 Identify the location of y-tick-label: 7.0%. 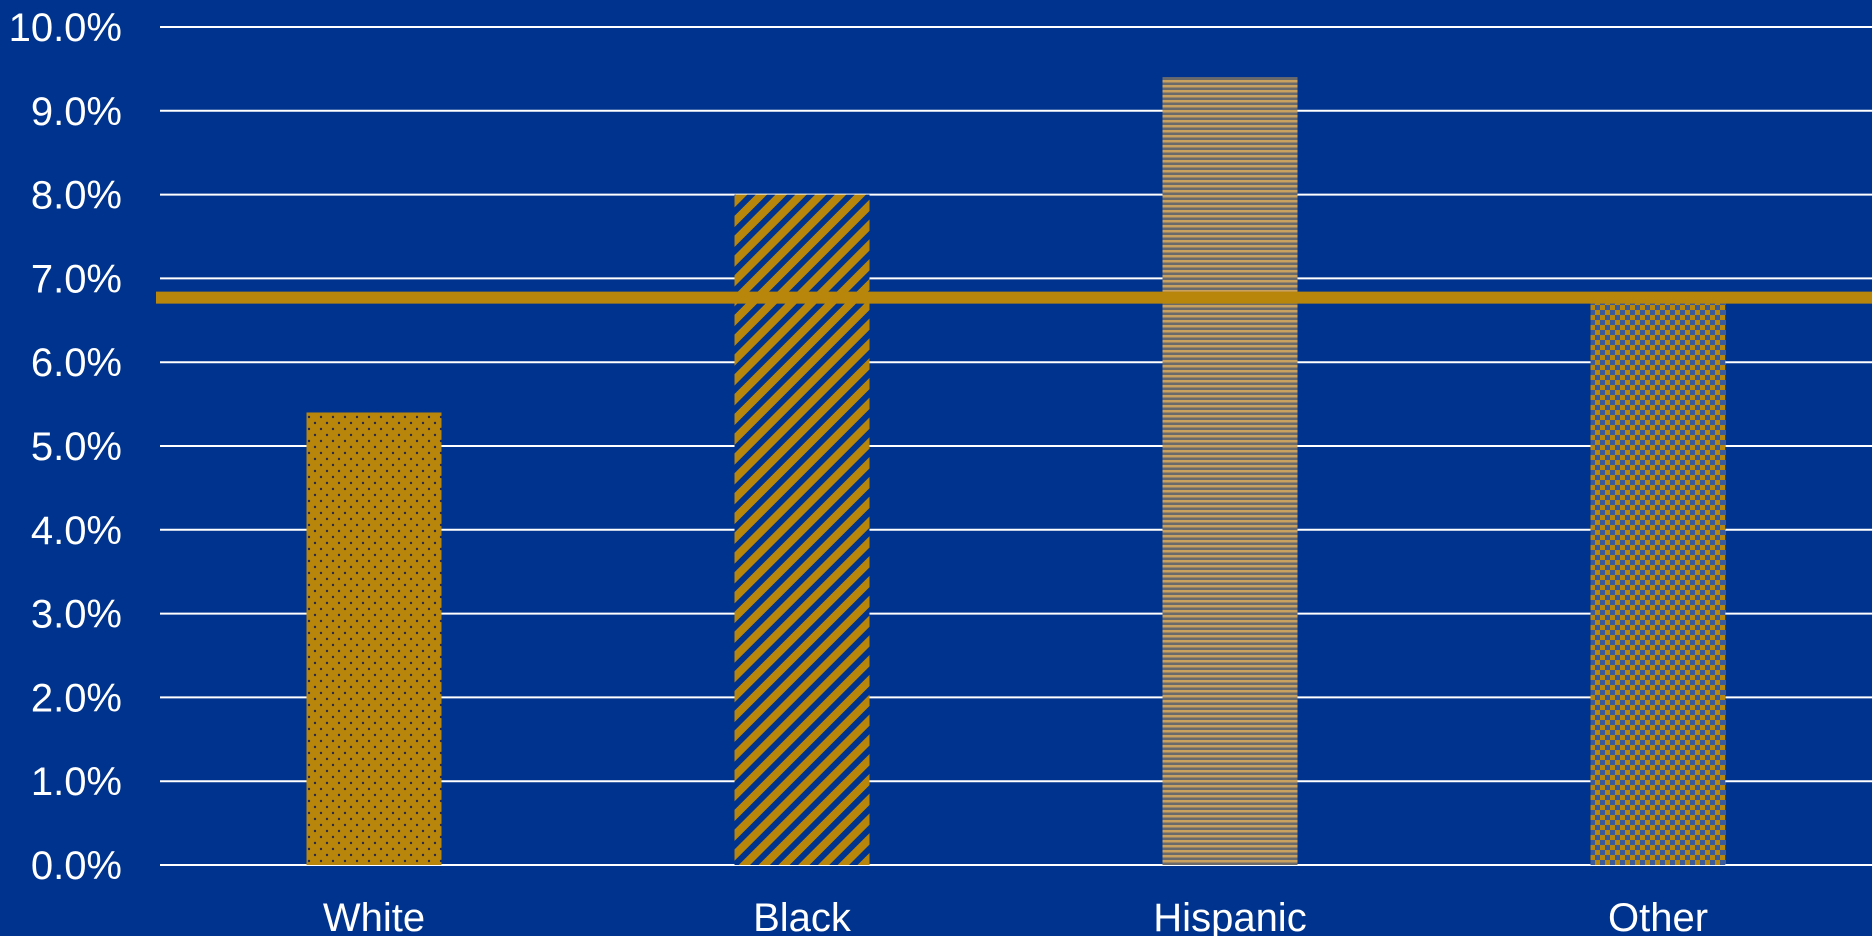
(76, 279).